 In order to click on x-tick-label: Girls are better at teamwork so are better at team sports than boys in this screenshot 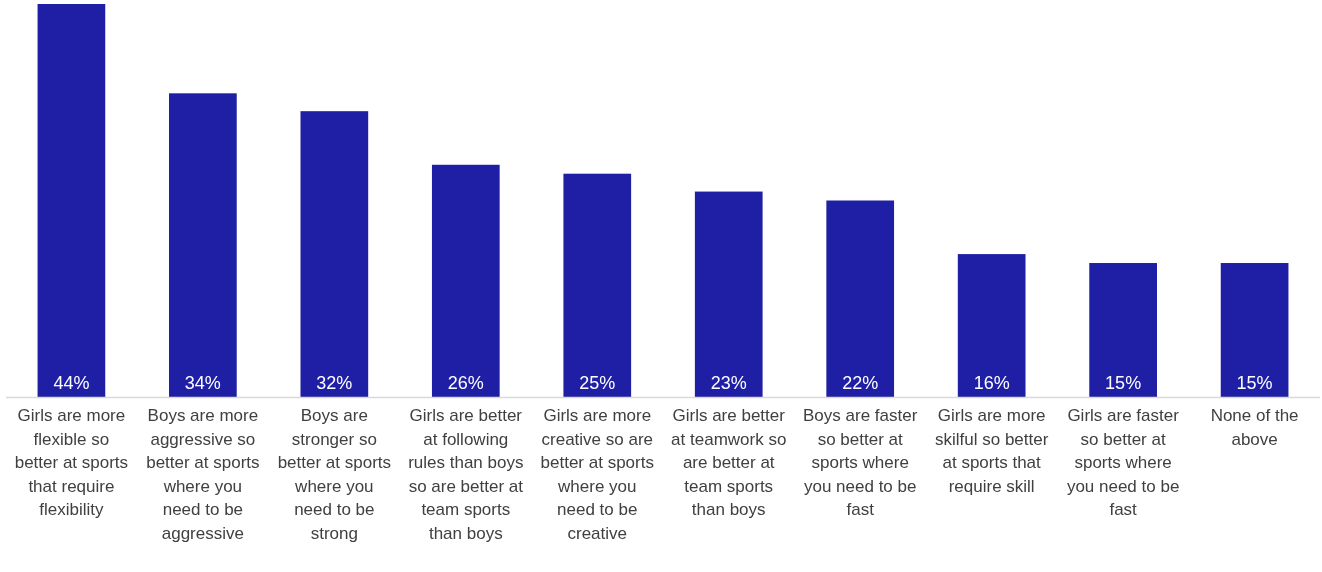, I will do `click(729, 462)`.